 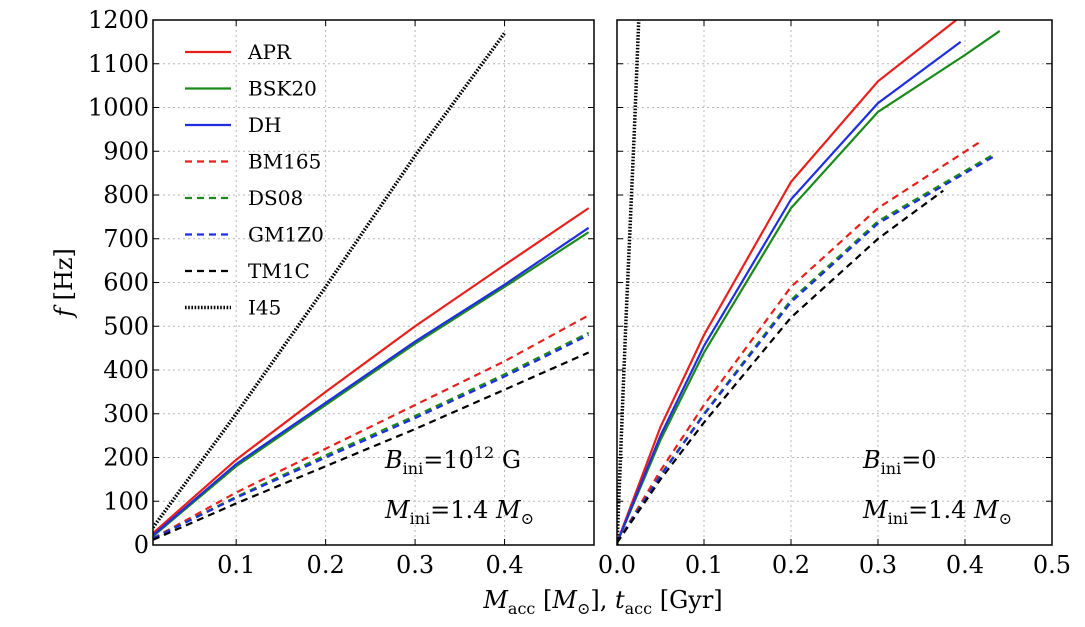 What do you see at coordinates (620, 600) in the screenshot?
I see `x-axis-label-part: t` at bounding box center [620, 600].